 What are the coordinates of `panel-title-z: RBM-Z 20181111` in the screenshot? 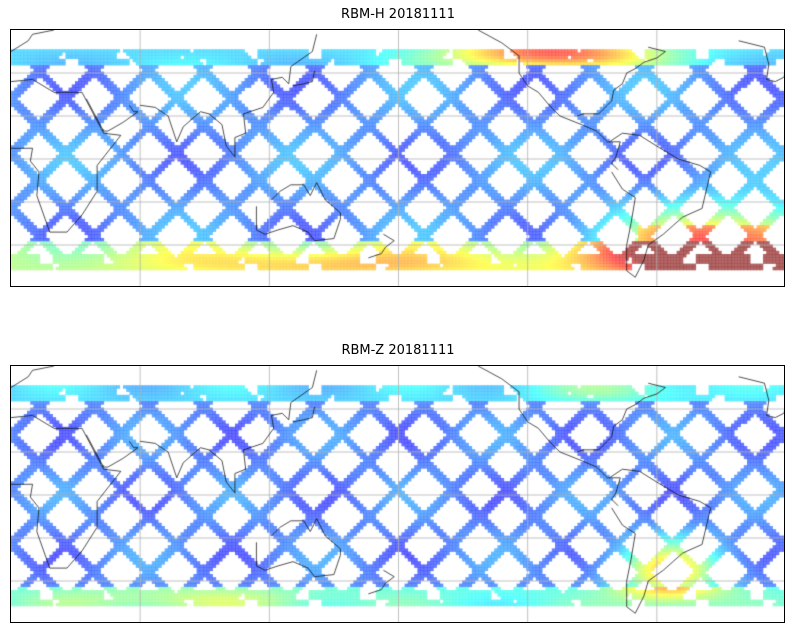 It's located at (398, 350).